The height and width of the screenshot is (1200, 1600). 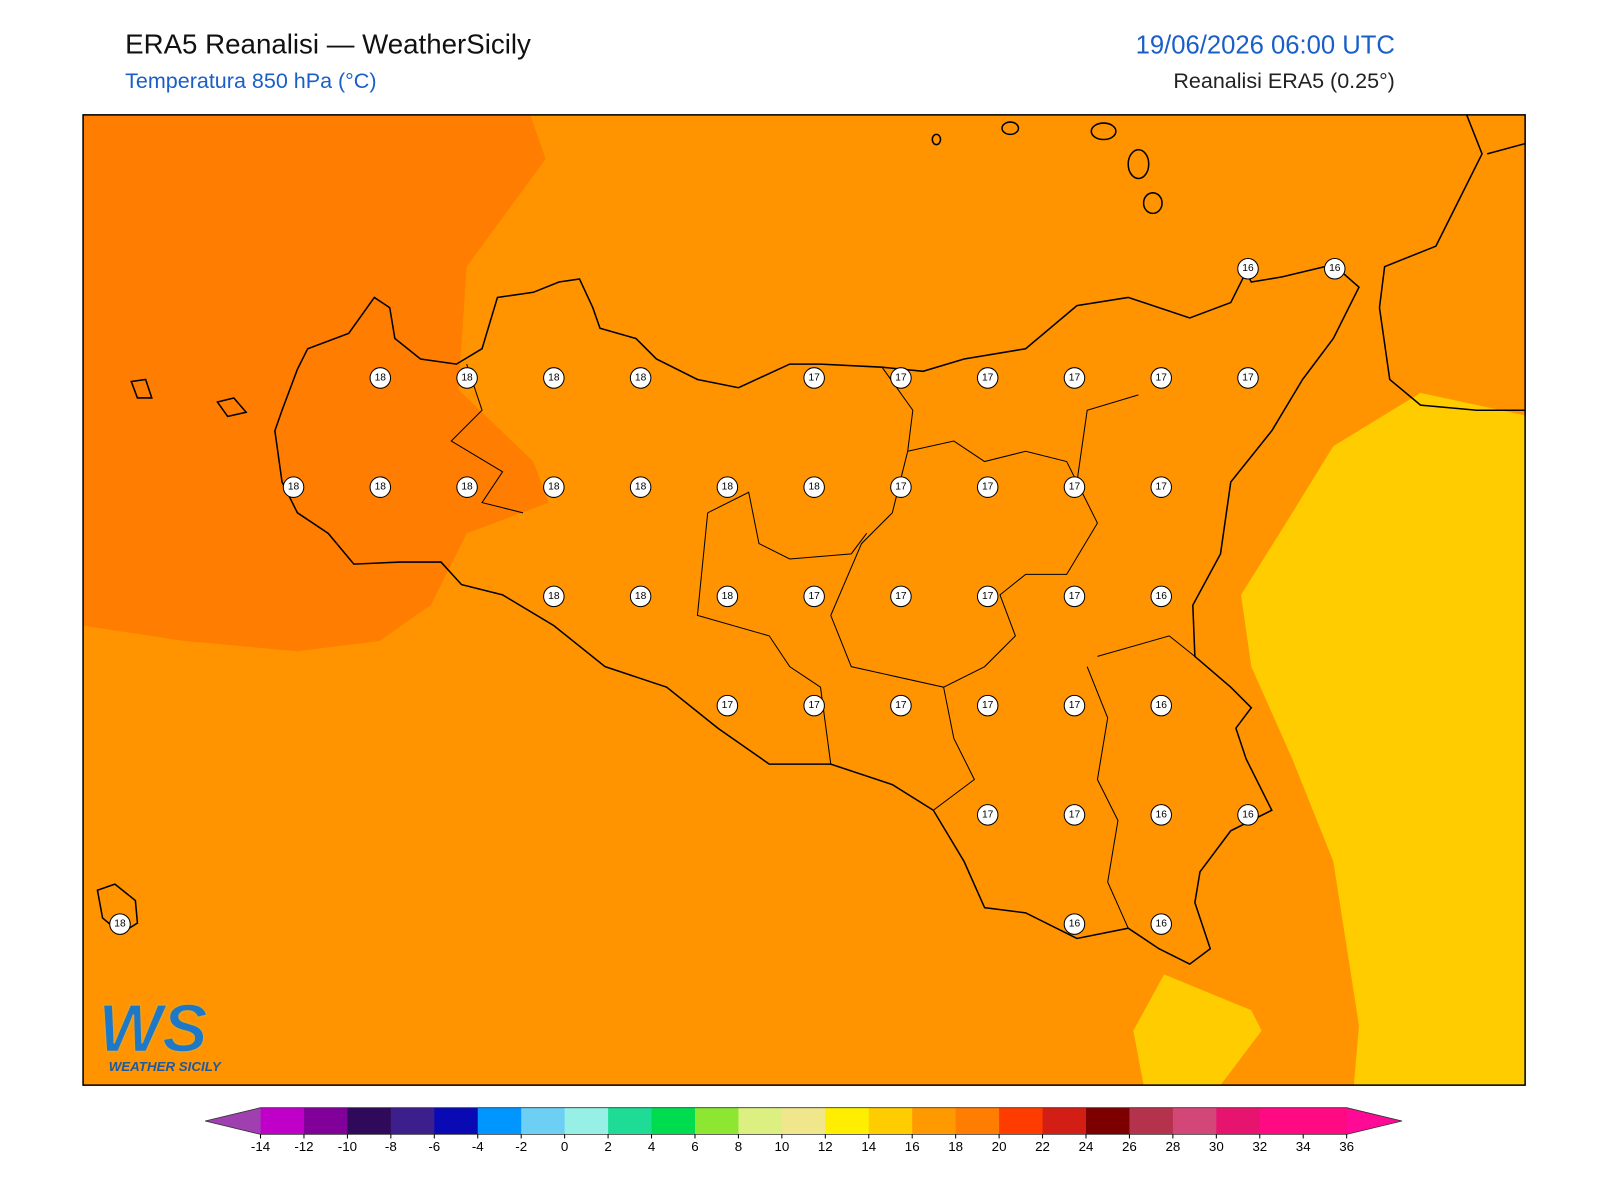 I want to click on colorbar-tick-label: 32, so click(x=1259, y=1146).